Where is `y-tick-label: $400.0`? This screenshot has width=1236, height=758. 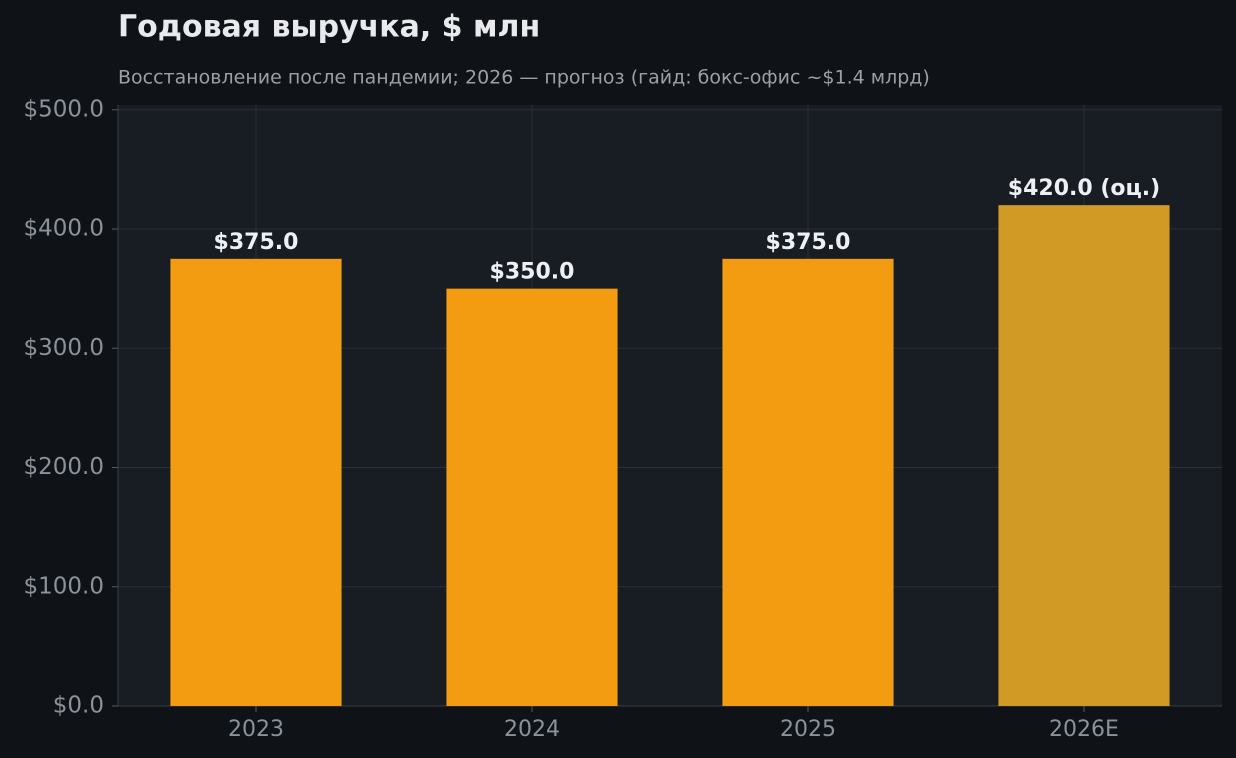
y-tick-label: $400.0 is located at coordinates (64, 229).